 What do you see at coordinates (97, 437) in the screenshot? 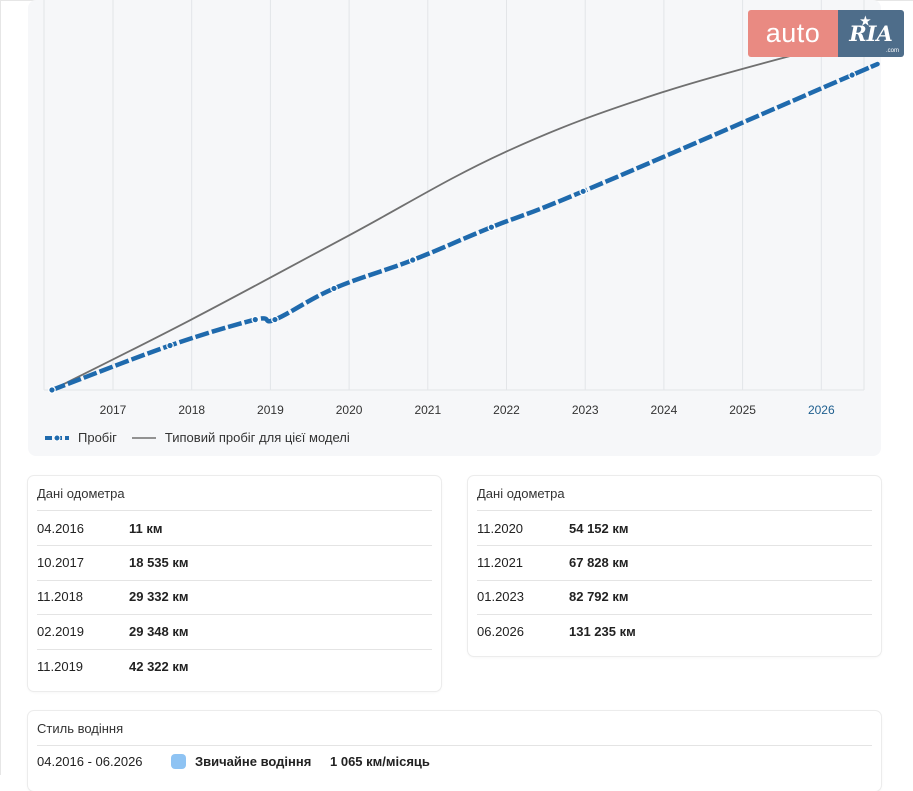
I see `legend-label-mileage: Пробіг` at bounding box center [97, 437].